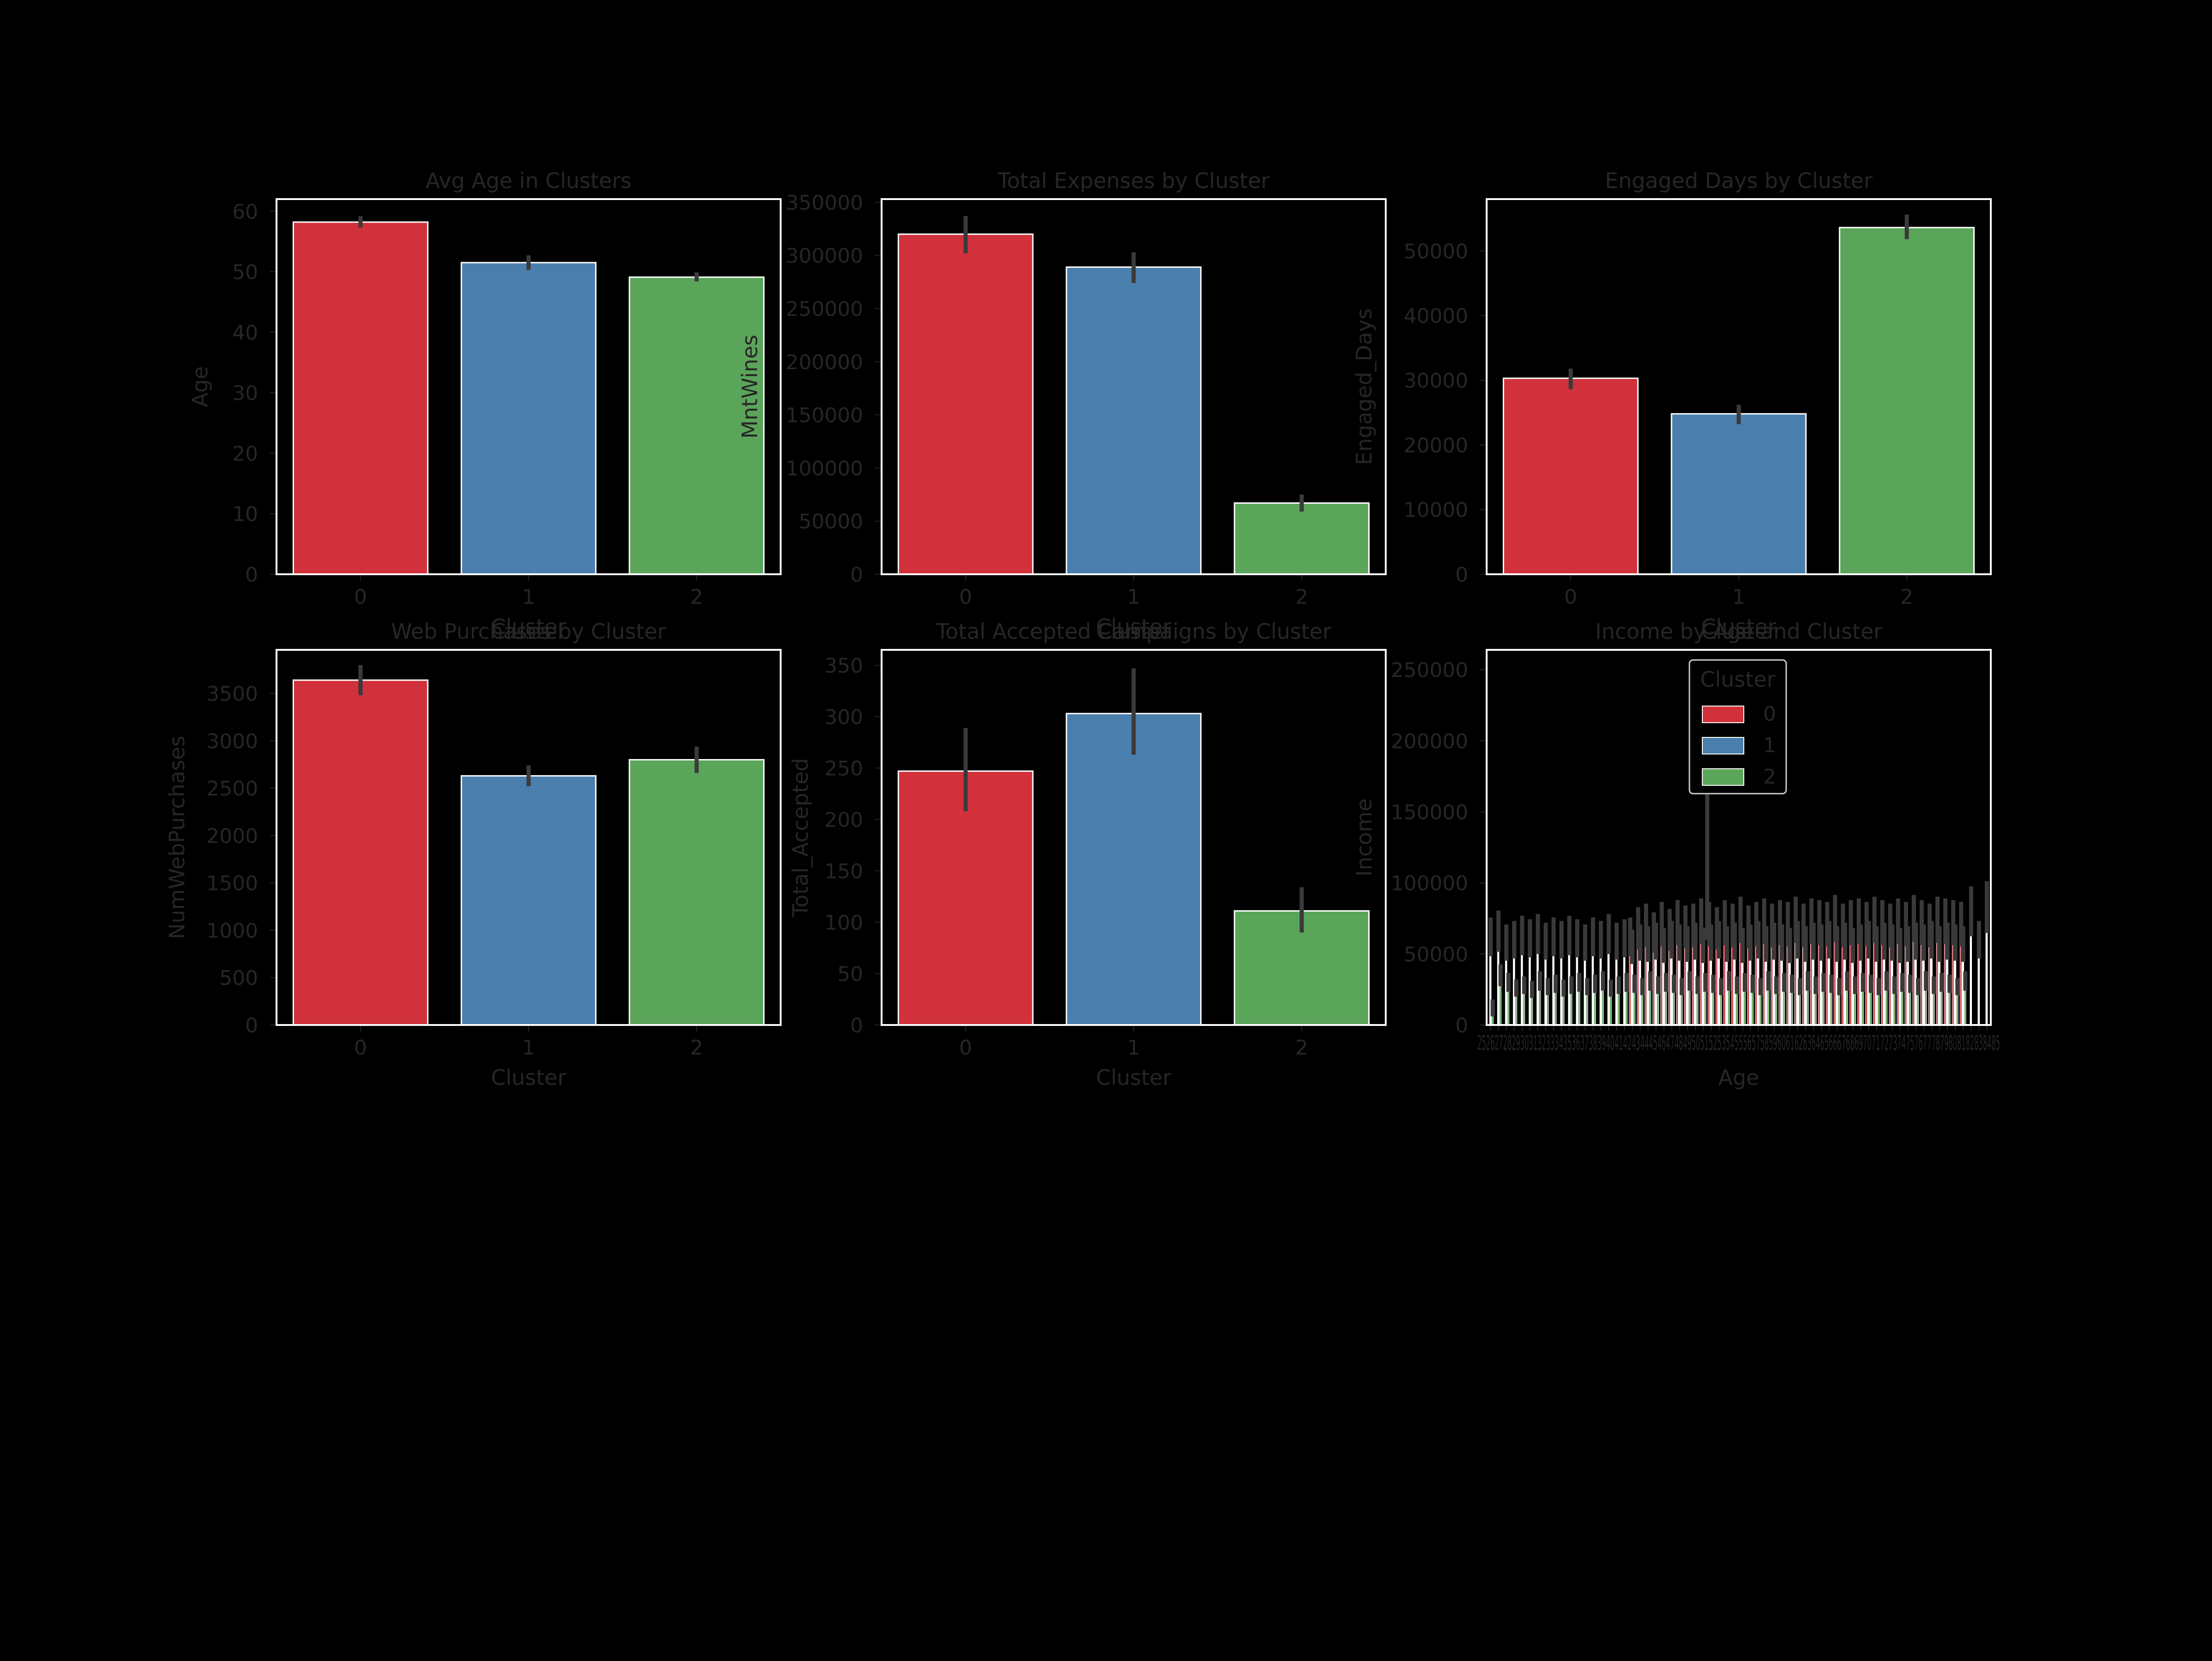  What do you see at coordinates (843, 923) in the screenshot?
I see `y-tick-label: 100` at bounding box center [843, 923].